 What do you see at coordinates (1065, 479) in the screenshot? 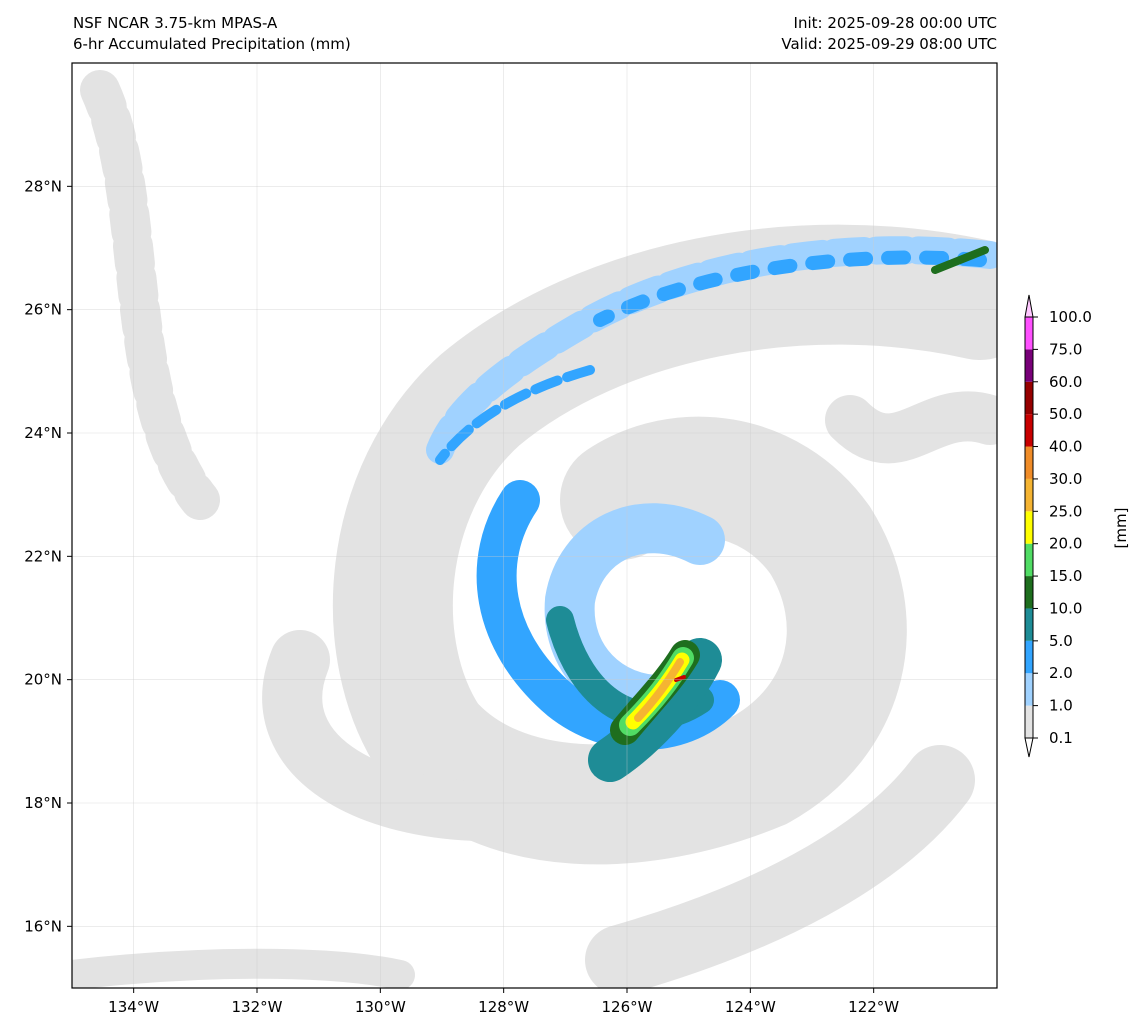
I see `colorbar-tick-label: 30.0` at bounding box center [1065, 479].